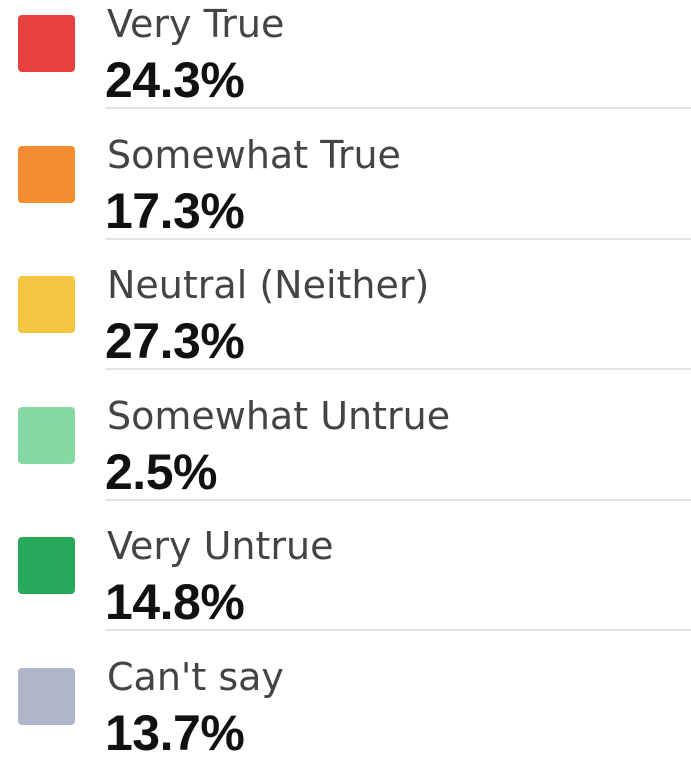 Image resolution: width=691 pixels, height=757 pixels. I want to click on item-percentage: 2.5%, so click(161, 471).